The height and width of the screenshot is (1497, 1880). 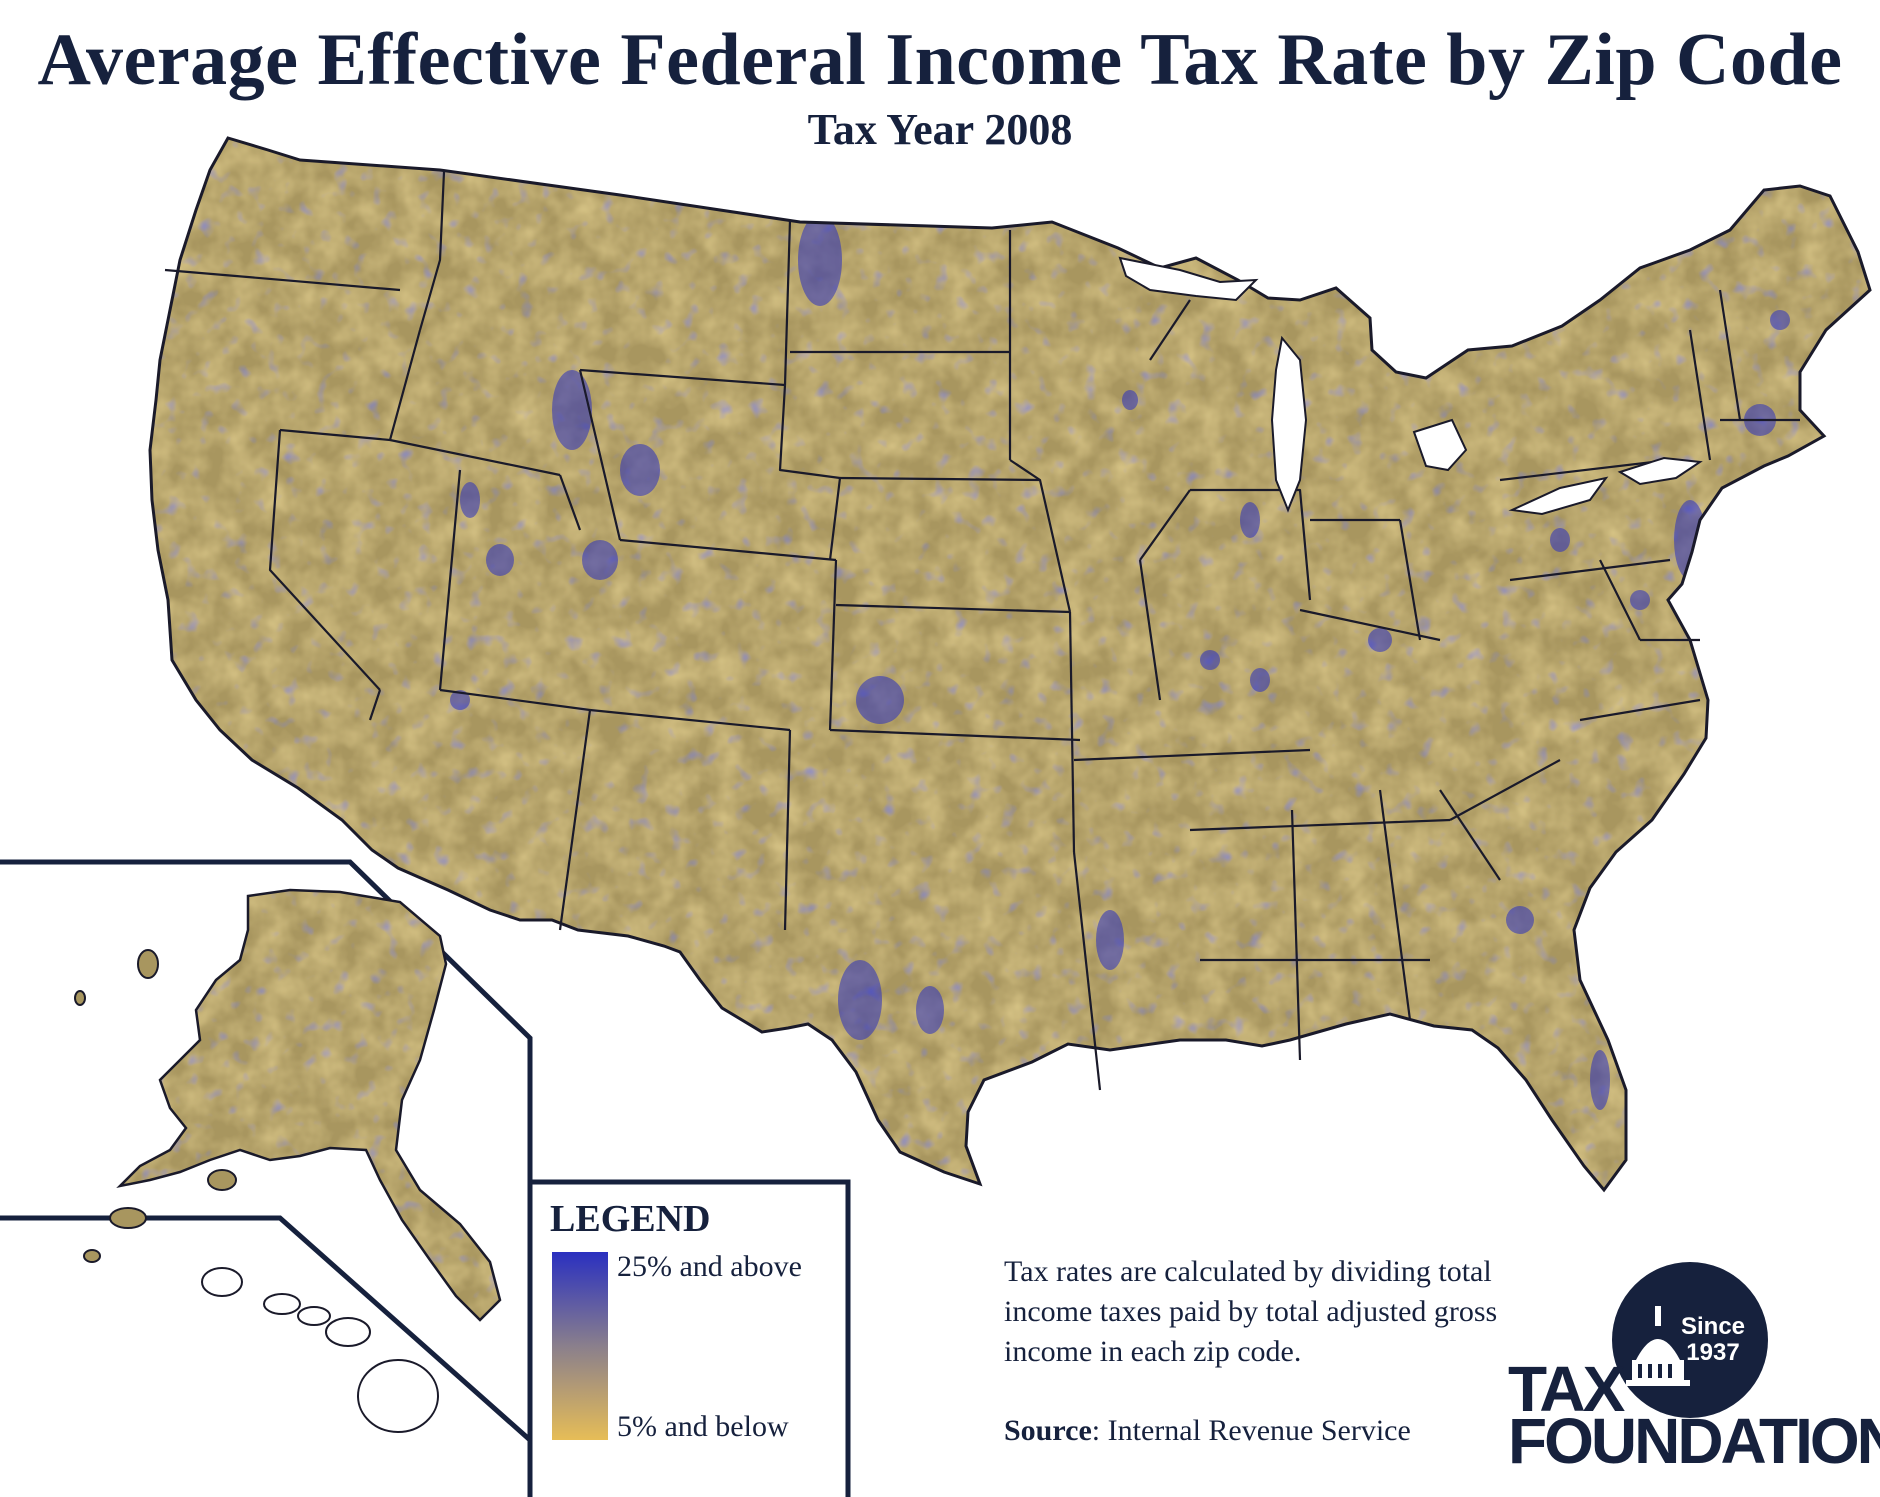 I want to click on great-lakes, so click(x=1410, y=386).